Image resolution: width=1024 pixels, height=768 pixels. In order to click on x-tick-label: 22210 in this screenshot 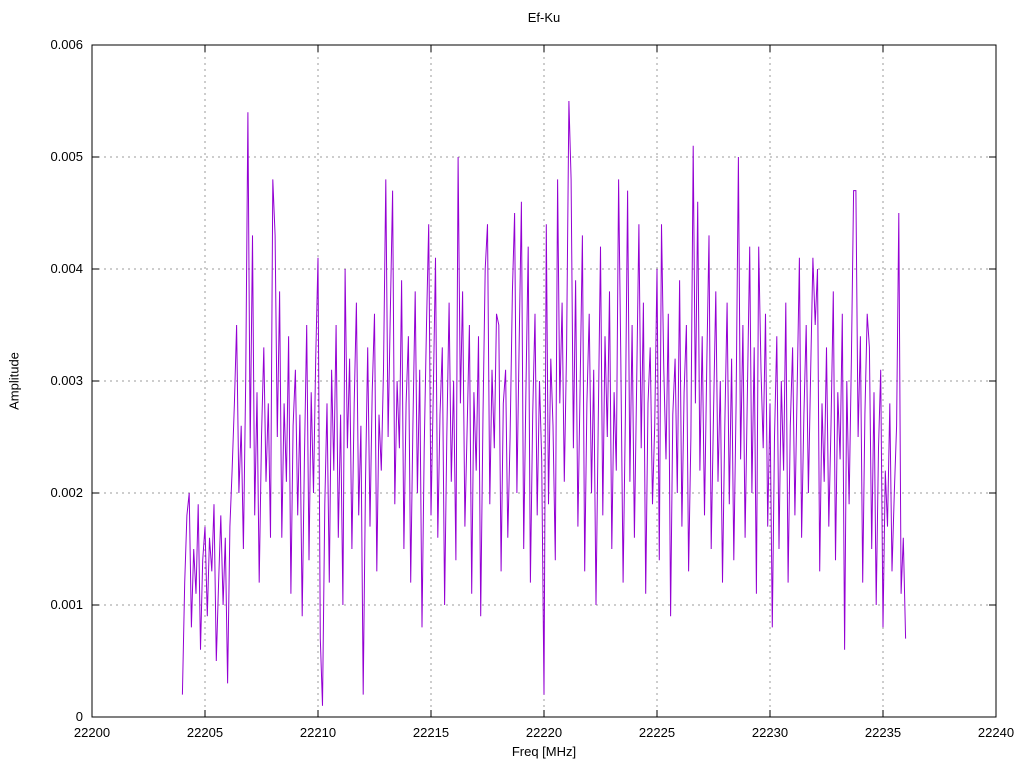, I will do `click(318, 732)`.